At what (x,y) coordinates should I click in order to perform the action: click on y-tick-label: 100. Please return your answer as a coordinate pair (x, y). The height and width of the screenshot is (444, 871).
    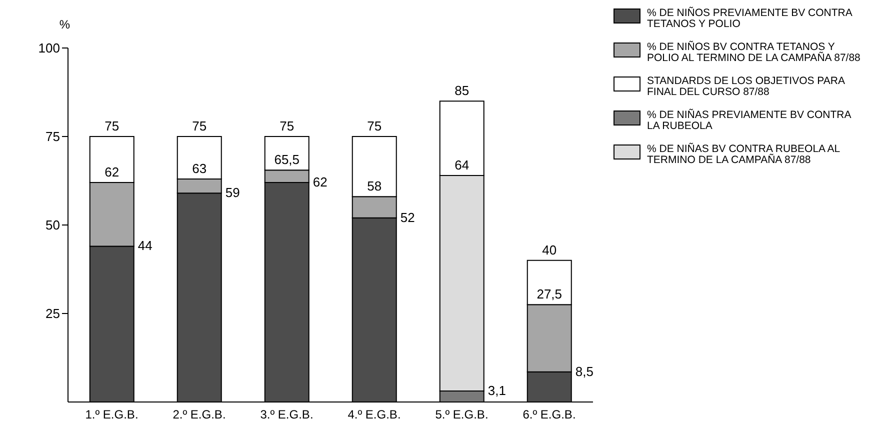
    Looking at the image, I should click on (49, 48).